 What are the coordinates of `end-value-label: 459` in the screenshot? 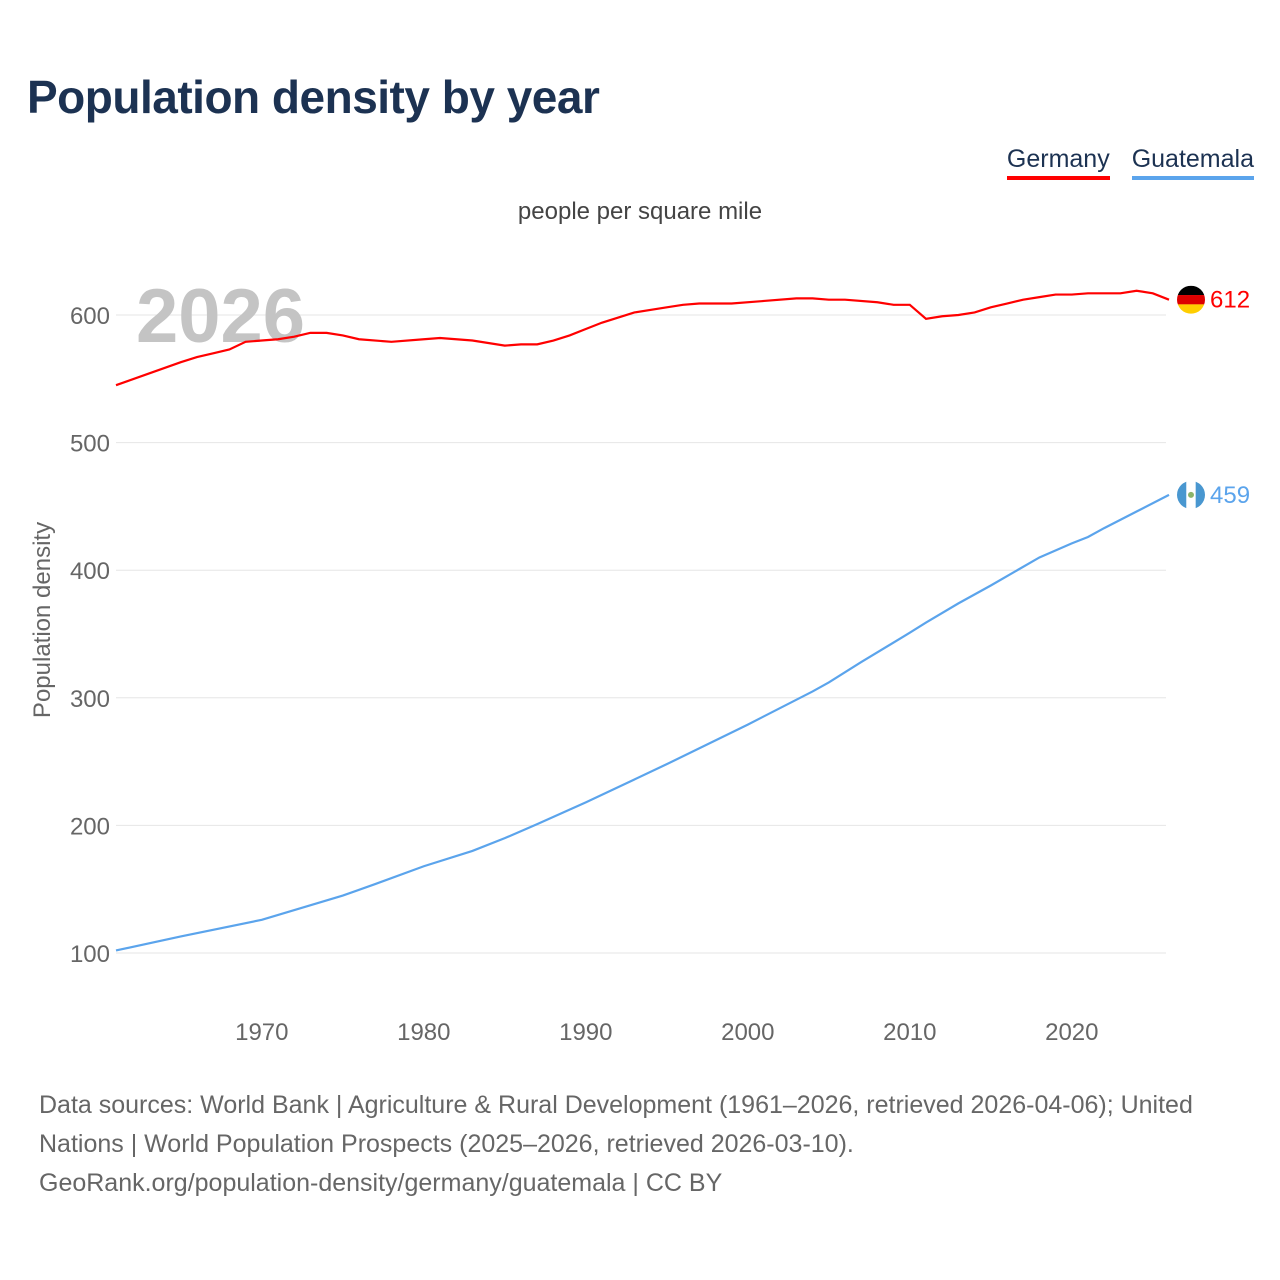 It's located at (1230, 495).